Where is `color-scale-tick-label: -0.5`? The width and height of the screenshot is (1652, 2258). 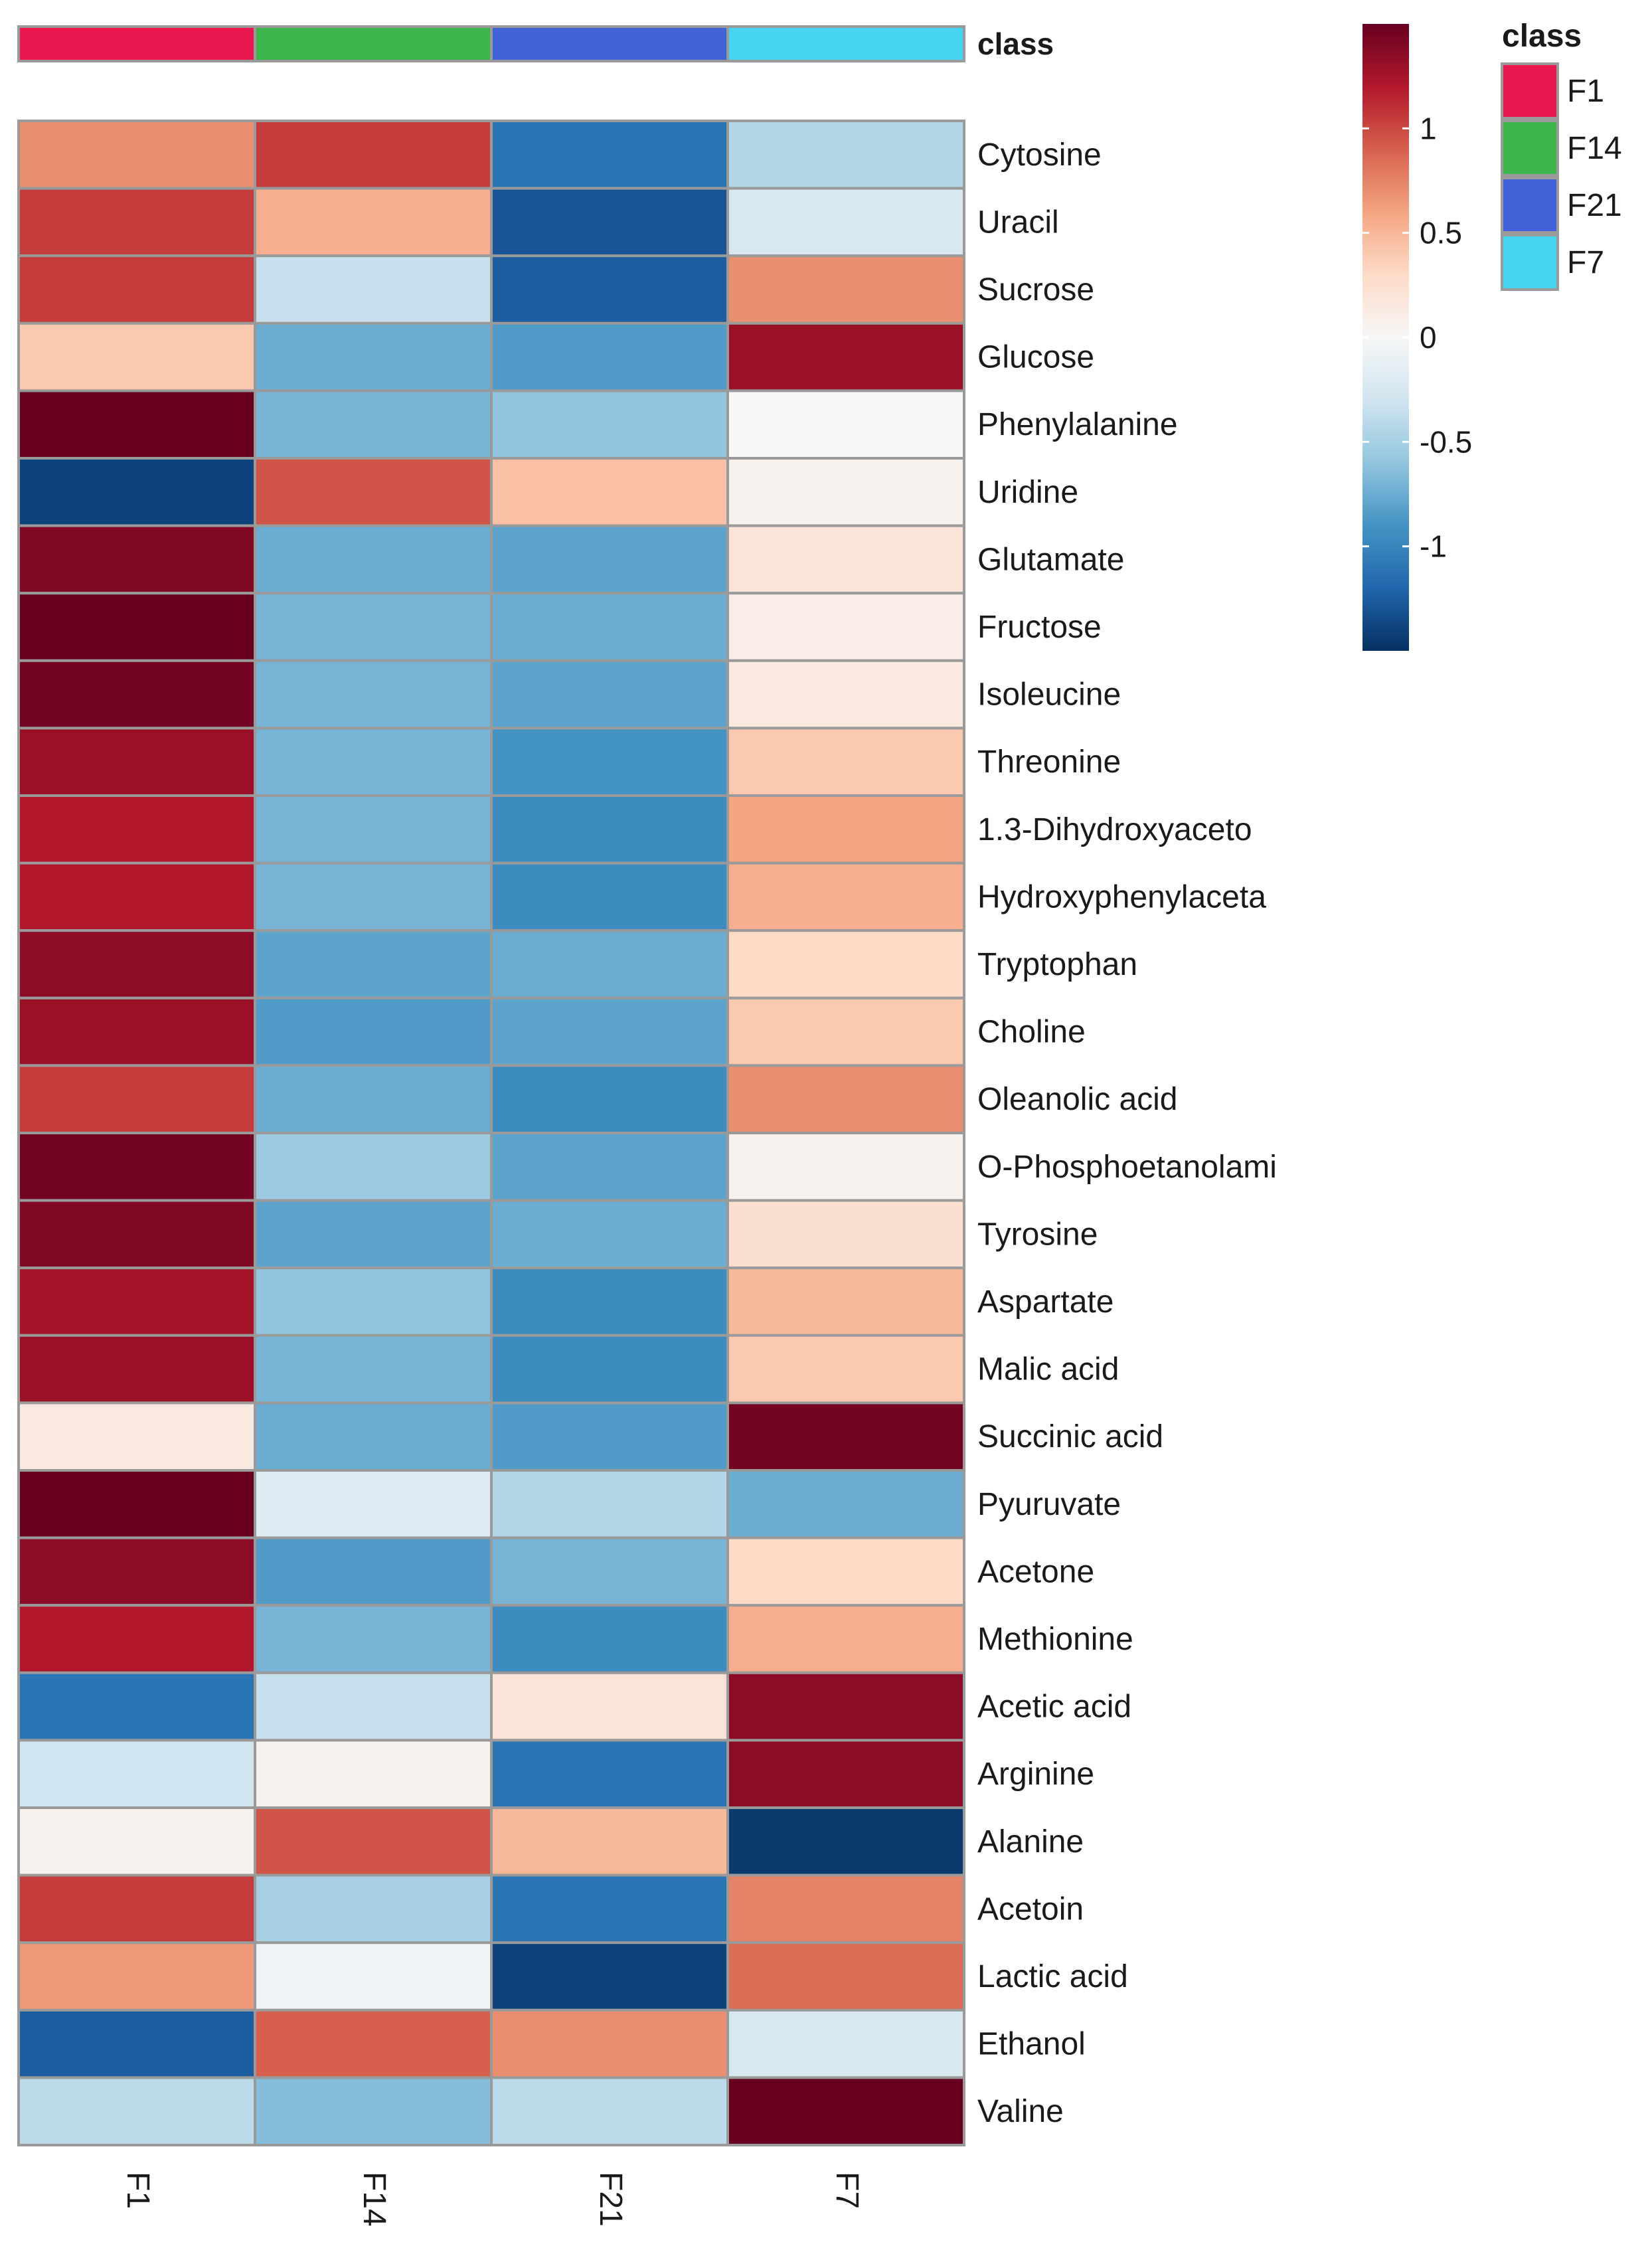 color-scale-tick-label: -0.5 is located at coordinates (1446, 441).